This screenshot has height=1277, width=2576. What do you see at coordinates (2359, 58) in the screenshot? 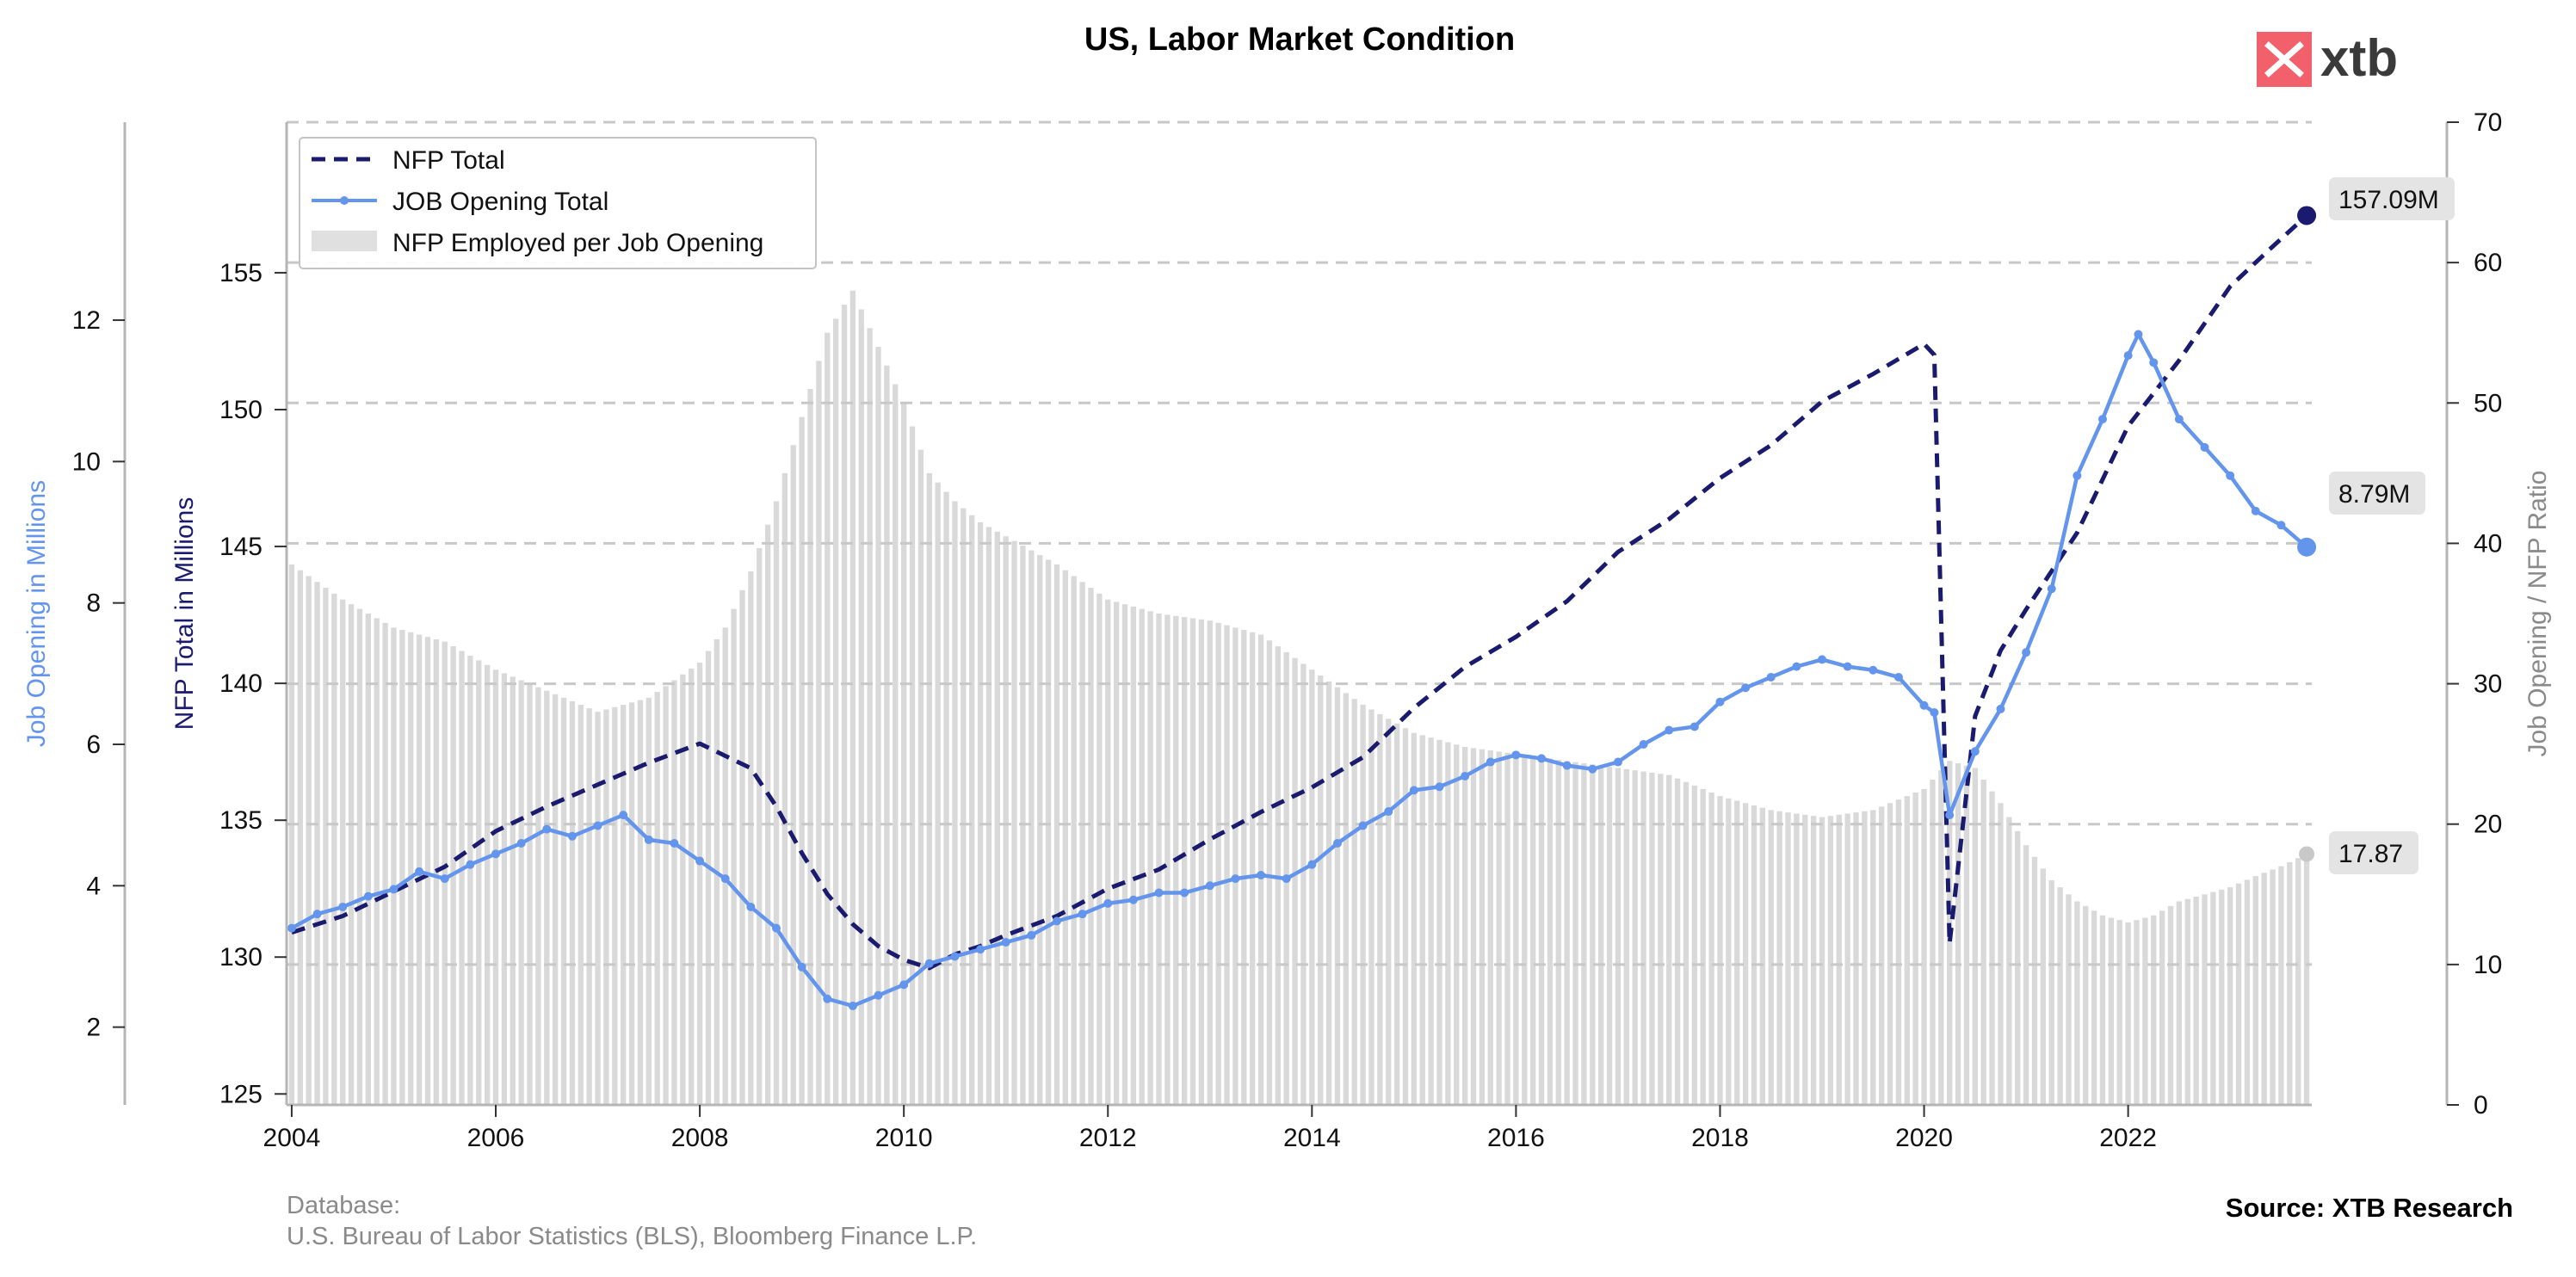
I see `brand-name: xtb` at bounding box center [2359, 58].